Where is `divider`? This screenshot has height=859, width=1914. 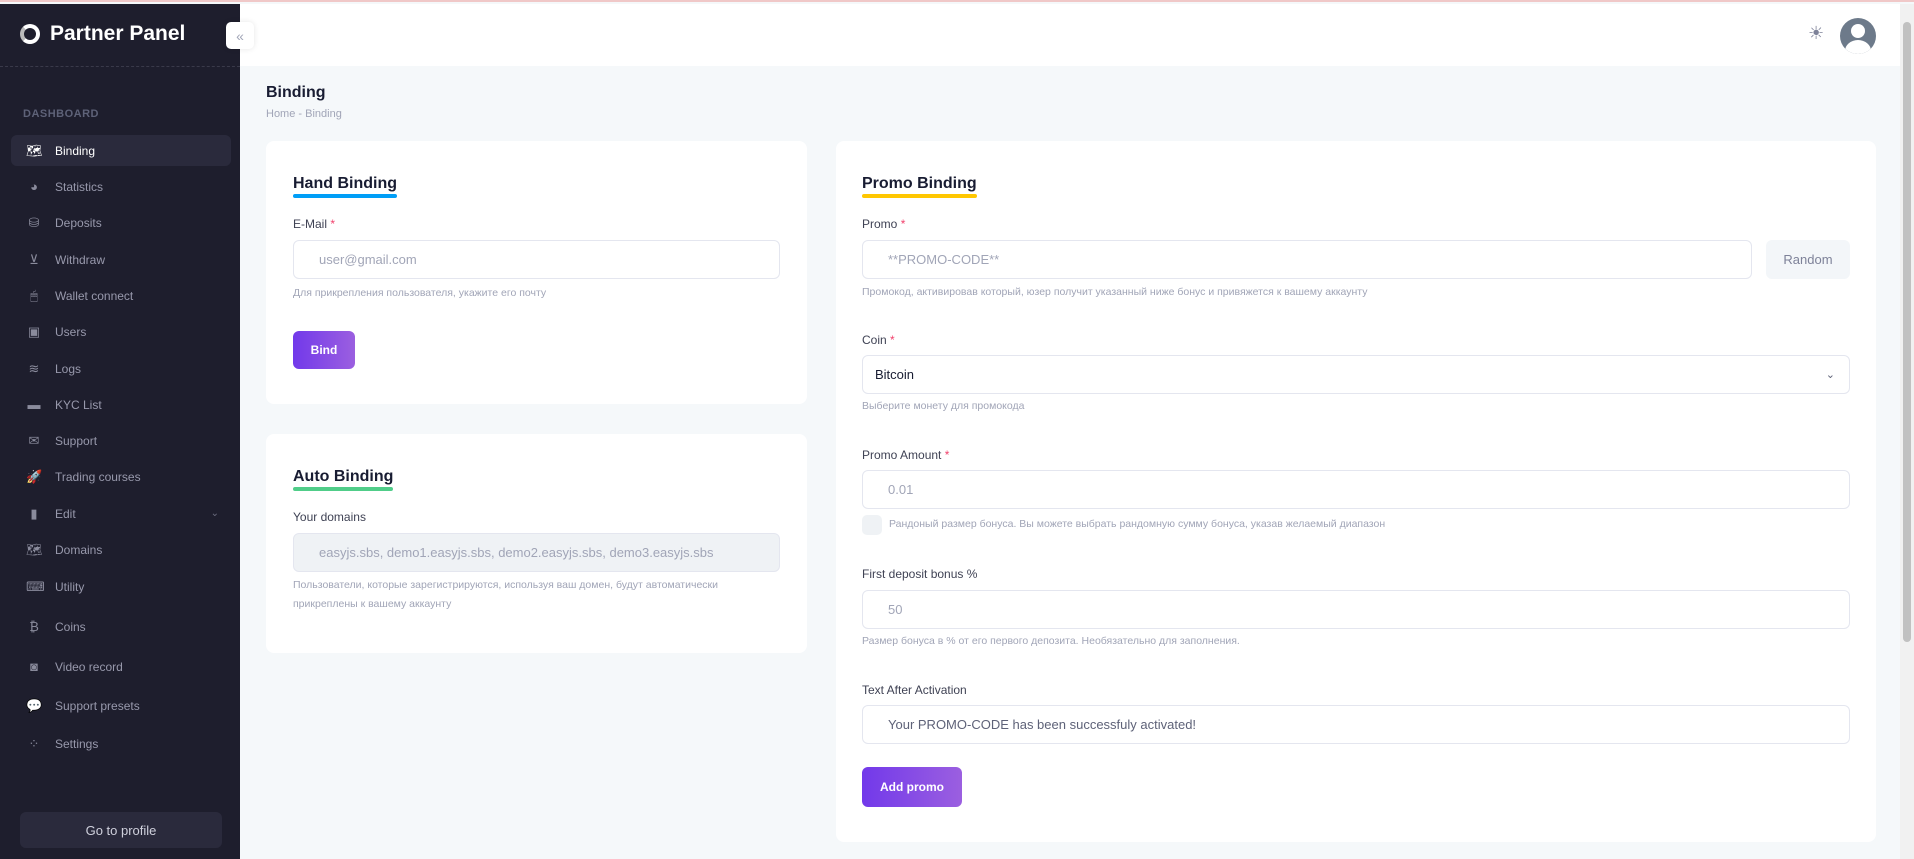 divider is located at coordinates (120, 66).